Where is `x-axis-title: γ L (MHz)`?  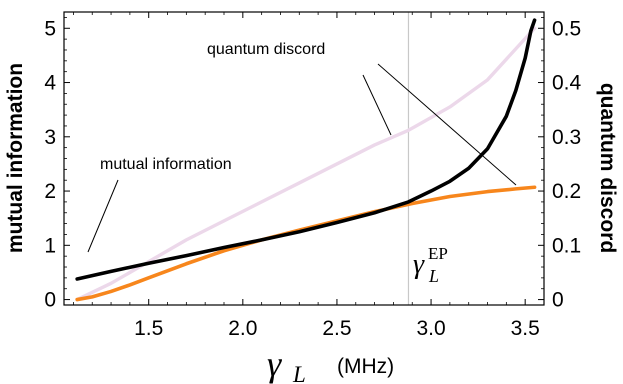 x-axis-title: γ L (MHz) is located at coordinates (330, 364).